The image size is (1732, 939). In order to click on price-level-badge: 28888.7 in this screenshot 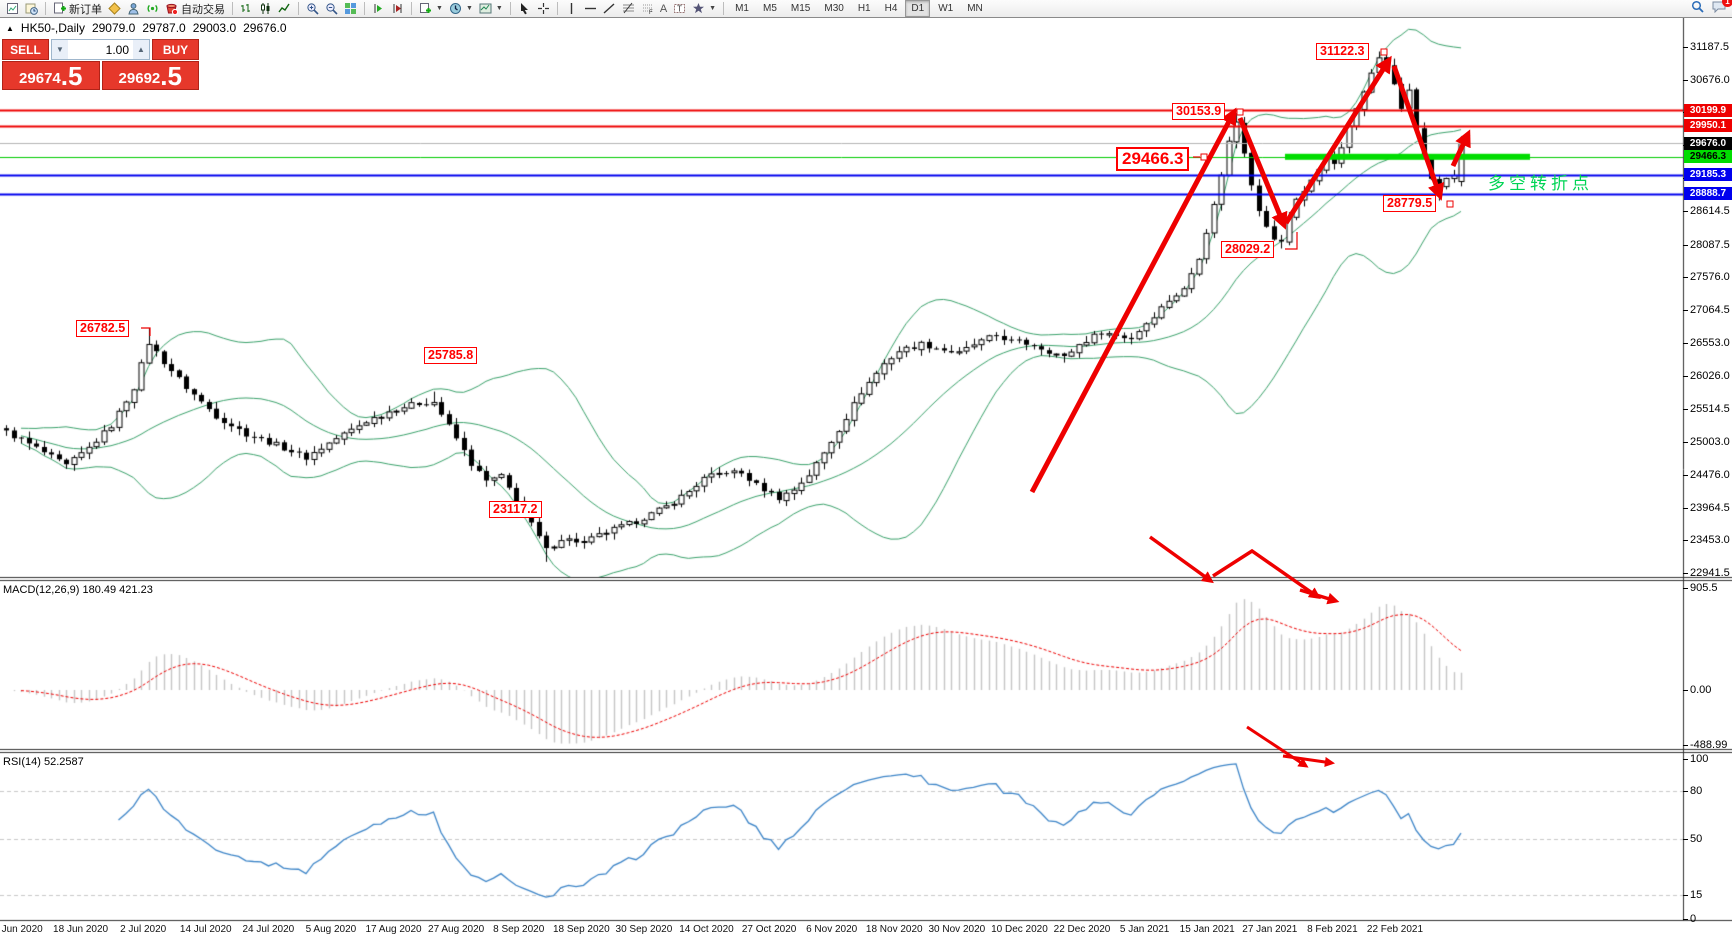, I will do `click(1708, 194)`.